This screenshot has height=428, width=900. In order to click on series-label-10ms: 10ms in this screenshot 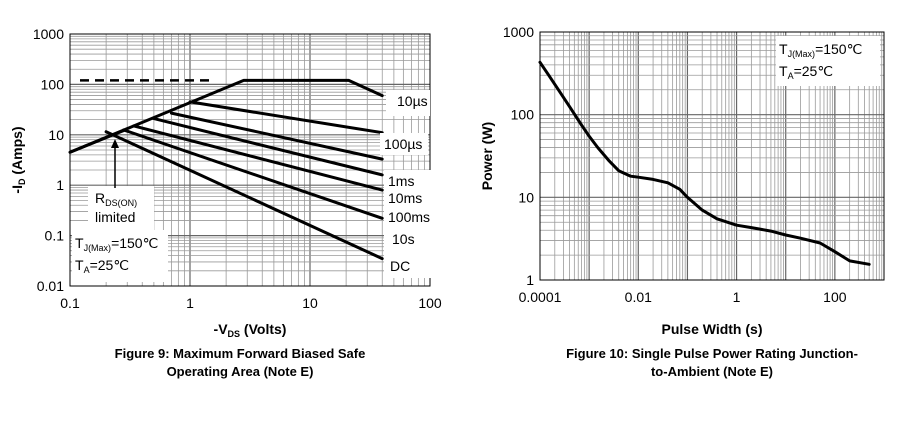, I will do `click(405, 198)`.